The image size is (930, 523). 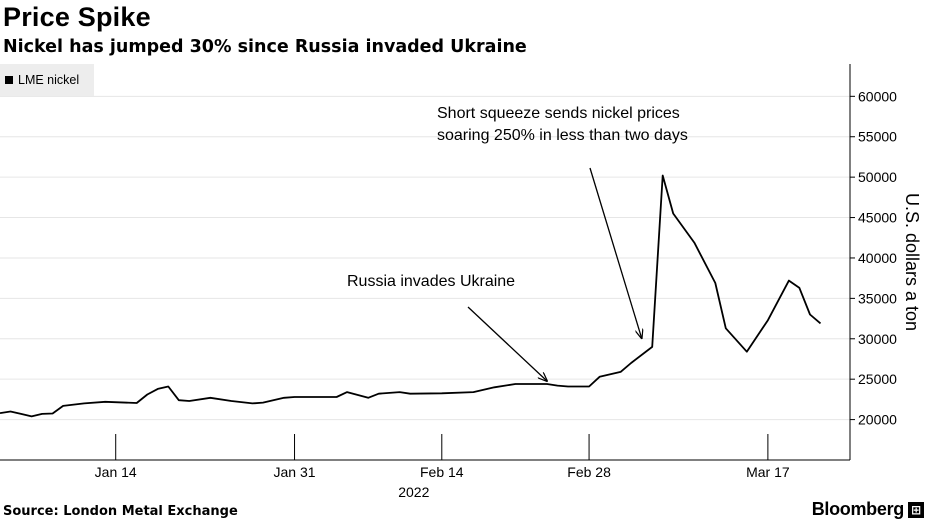 What do you see at coordinates (877, 96) in the screenshot?
I see `y-tick-label: 60000` at bounding box center [877, 96].